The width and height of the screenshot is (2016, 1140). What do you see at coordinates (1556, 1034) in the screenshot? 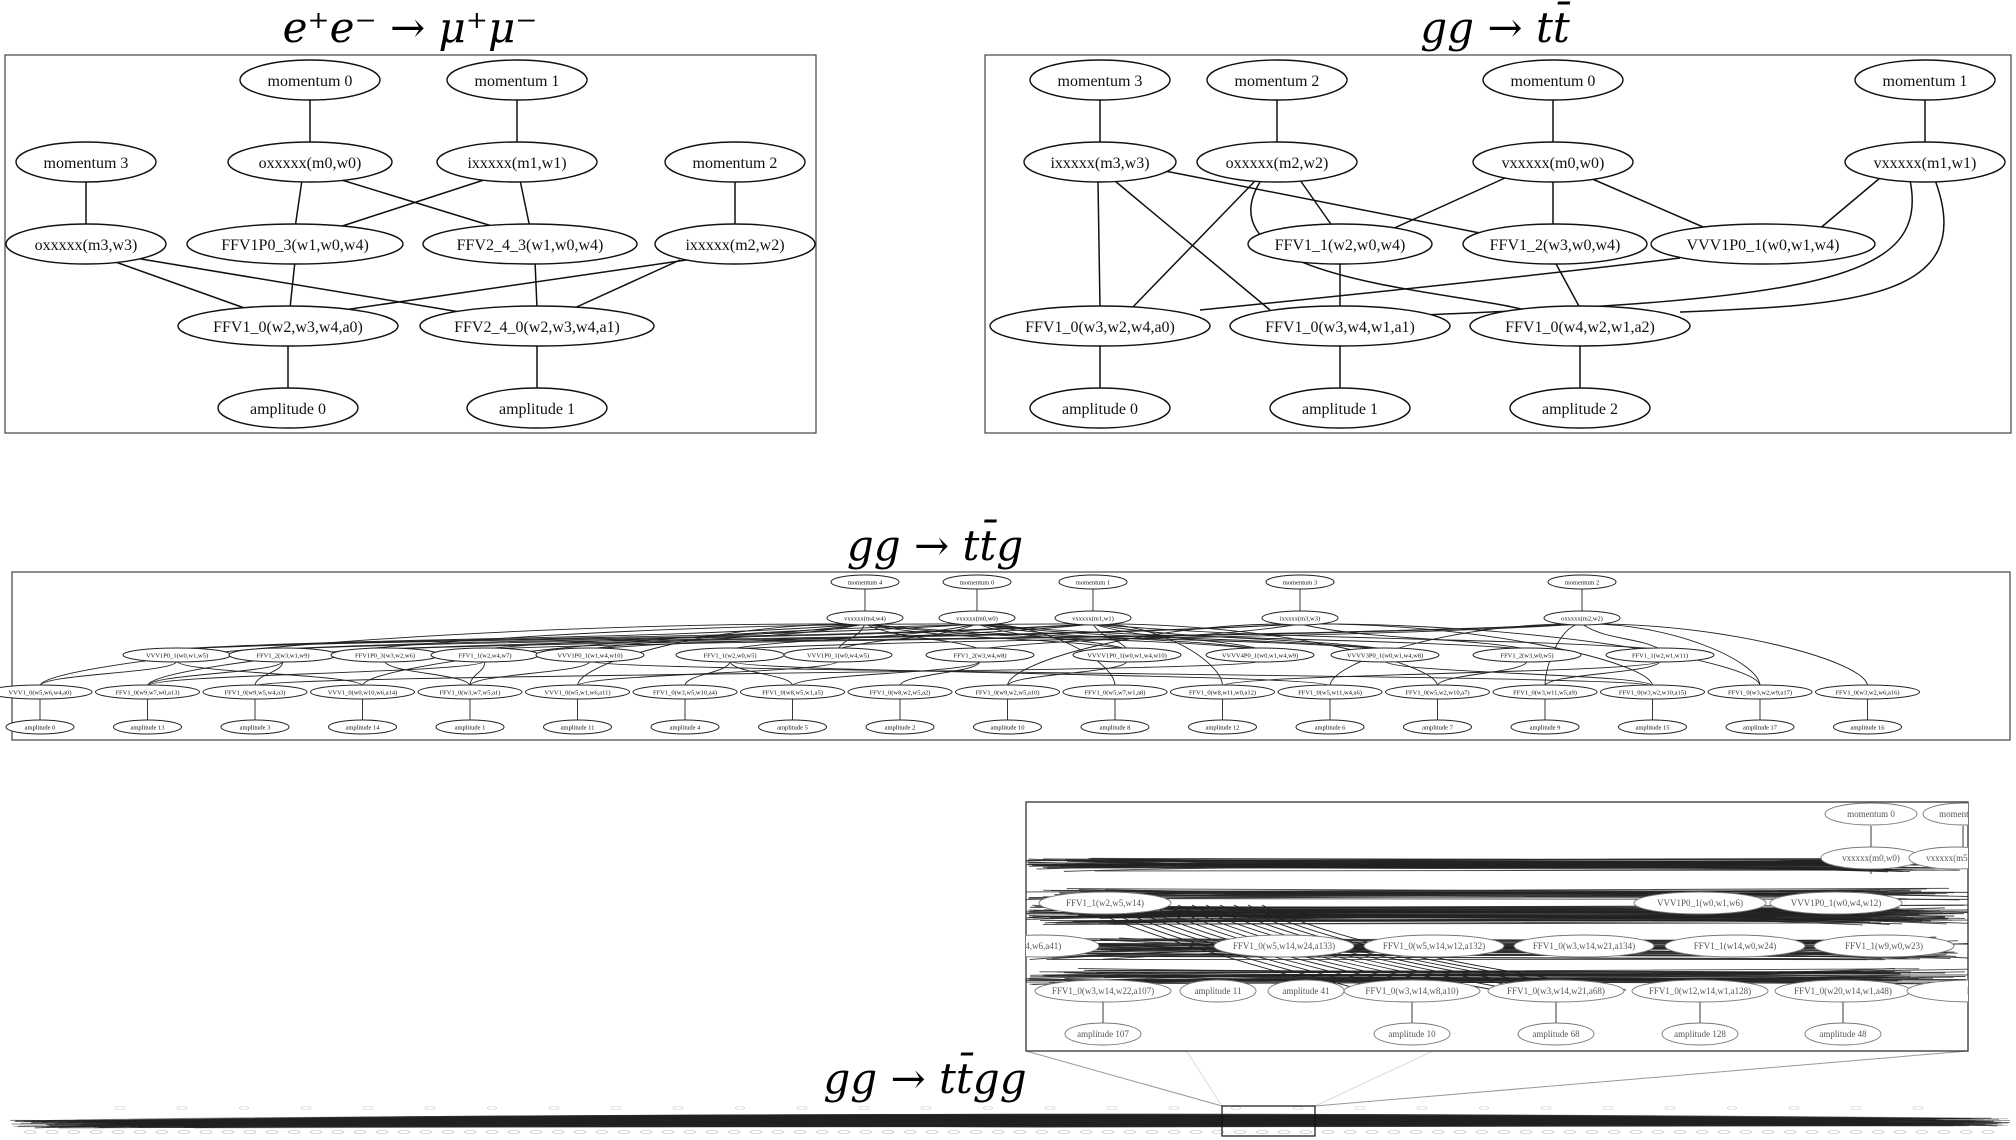
I see `graph-node: amplitude 68` at bounding box center [1556, 1034].